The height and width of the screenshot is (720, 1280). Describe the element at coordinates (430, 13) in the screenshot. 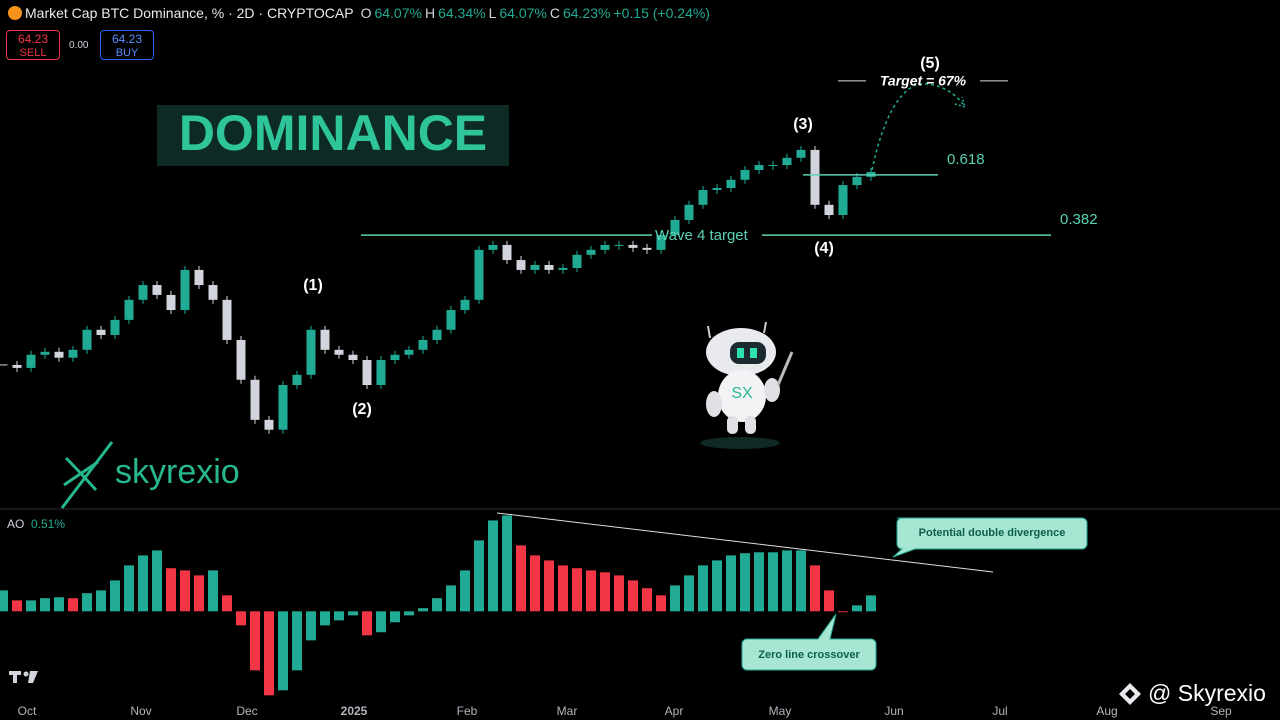

I see `h-label: H` at that location.